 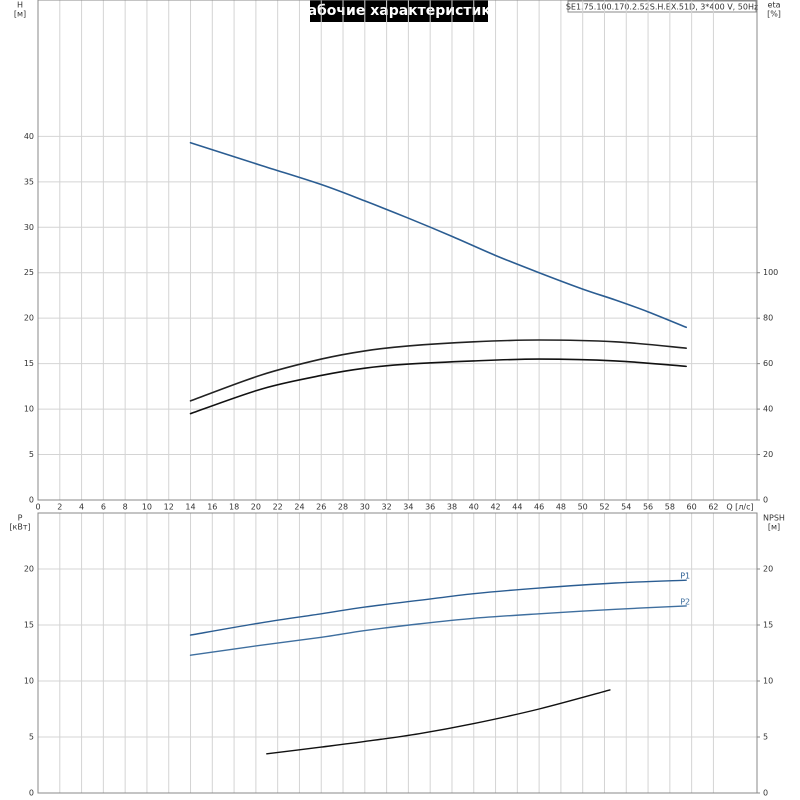 What do you see at coordinates (774, 518) in the screenshot?
I see `y2-axis-label: NPSH` at bounding box center [774, 518].